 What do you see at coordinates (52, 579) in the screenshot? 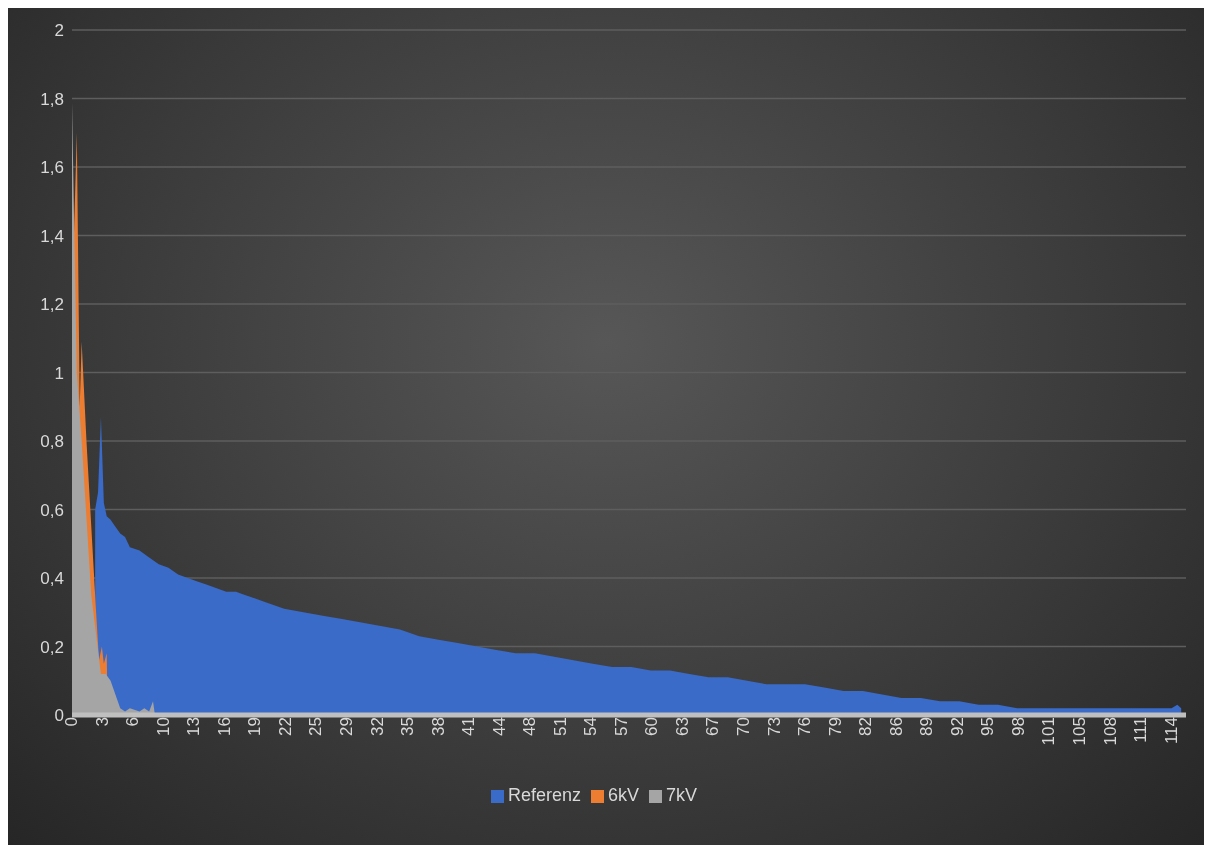
I see `y-tick-label: 0,4` at bounding box center [52, 579].